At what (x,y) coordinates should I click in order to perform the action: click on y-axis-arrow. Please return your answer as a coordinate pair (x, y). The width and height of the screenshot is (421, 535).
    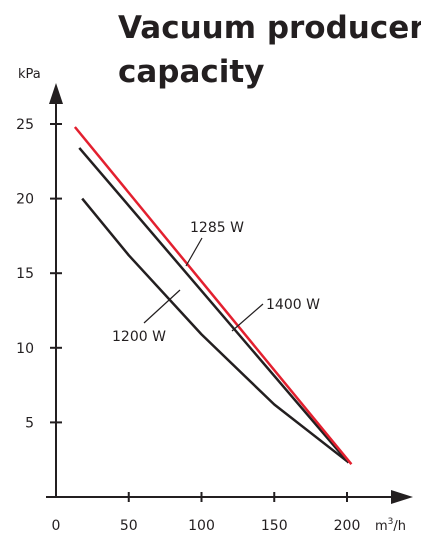
    Looking at the image, I should click on (56, 93).